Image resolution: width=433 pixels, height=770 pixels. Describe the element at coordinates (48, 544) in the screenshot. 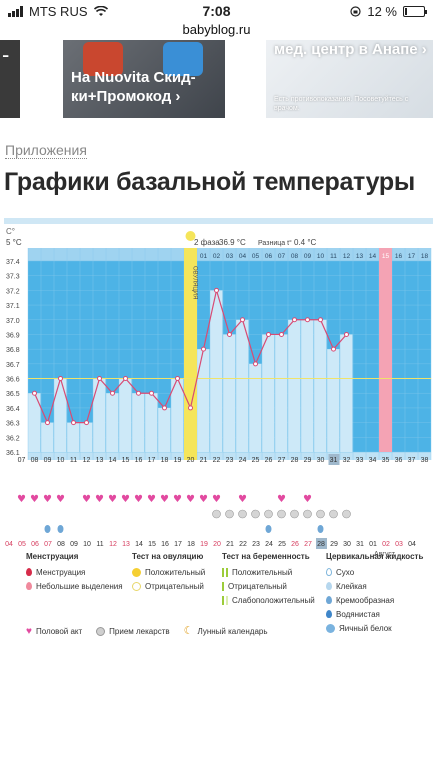

I see `date-label: 07` at that location.